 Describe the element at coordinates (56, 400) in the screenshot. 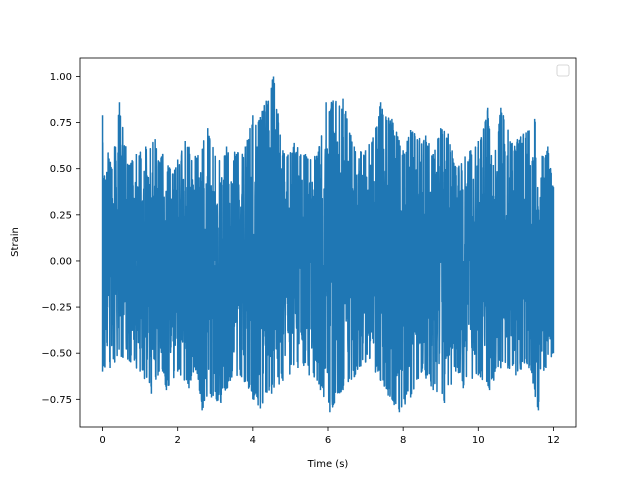

I see `y-tick-label: −0.75` at that location.